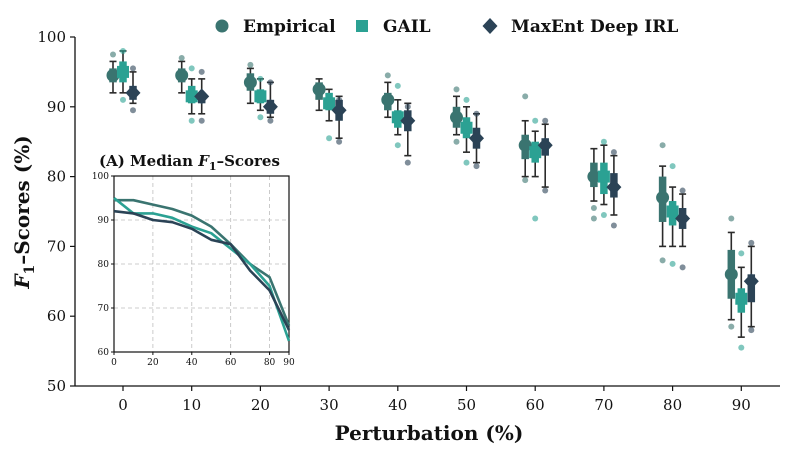  I want to click on x-tick-label: 40, so click(397, 405).